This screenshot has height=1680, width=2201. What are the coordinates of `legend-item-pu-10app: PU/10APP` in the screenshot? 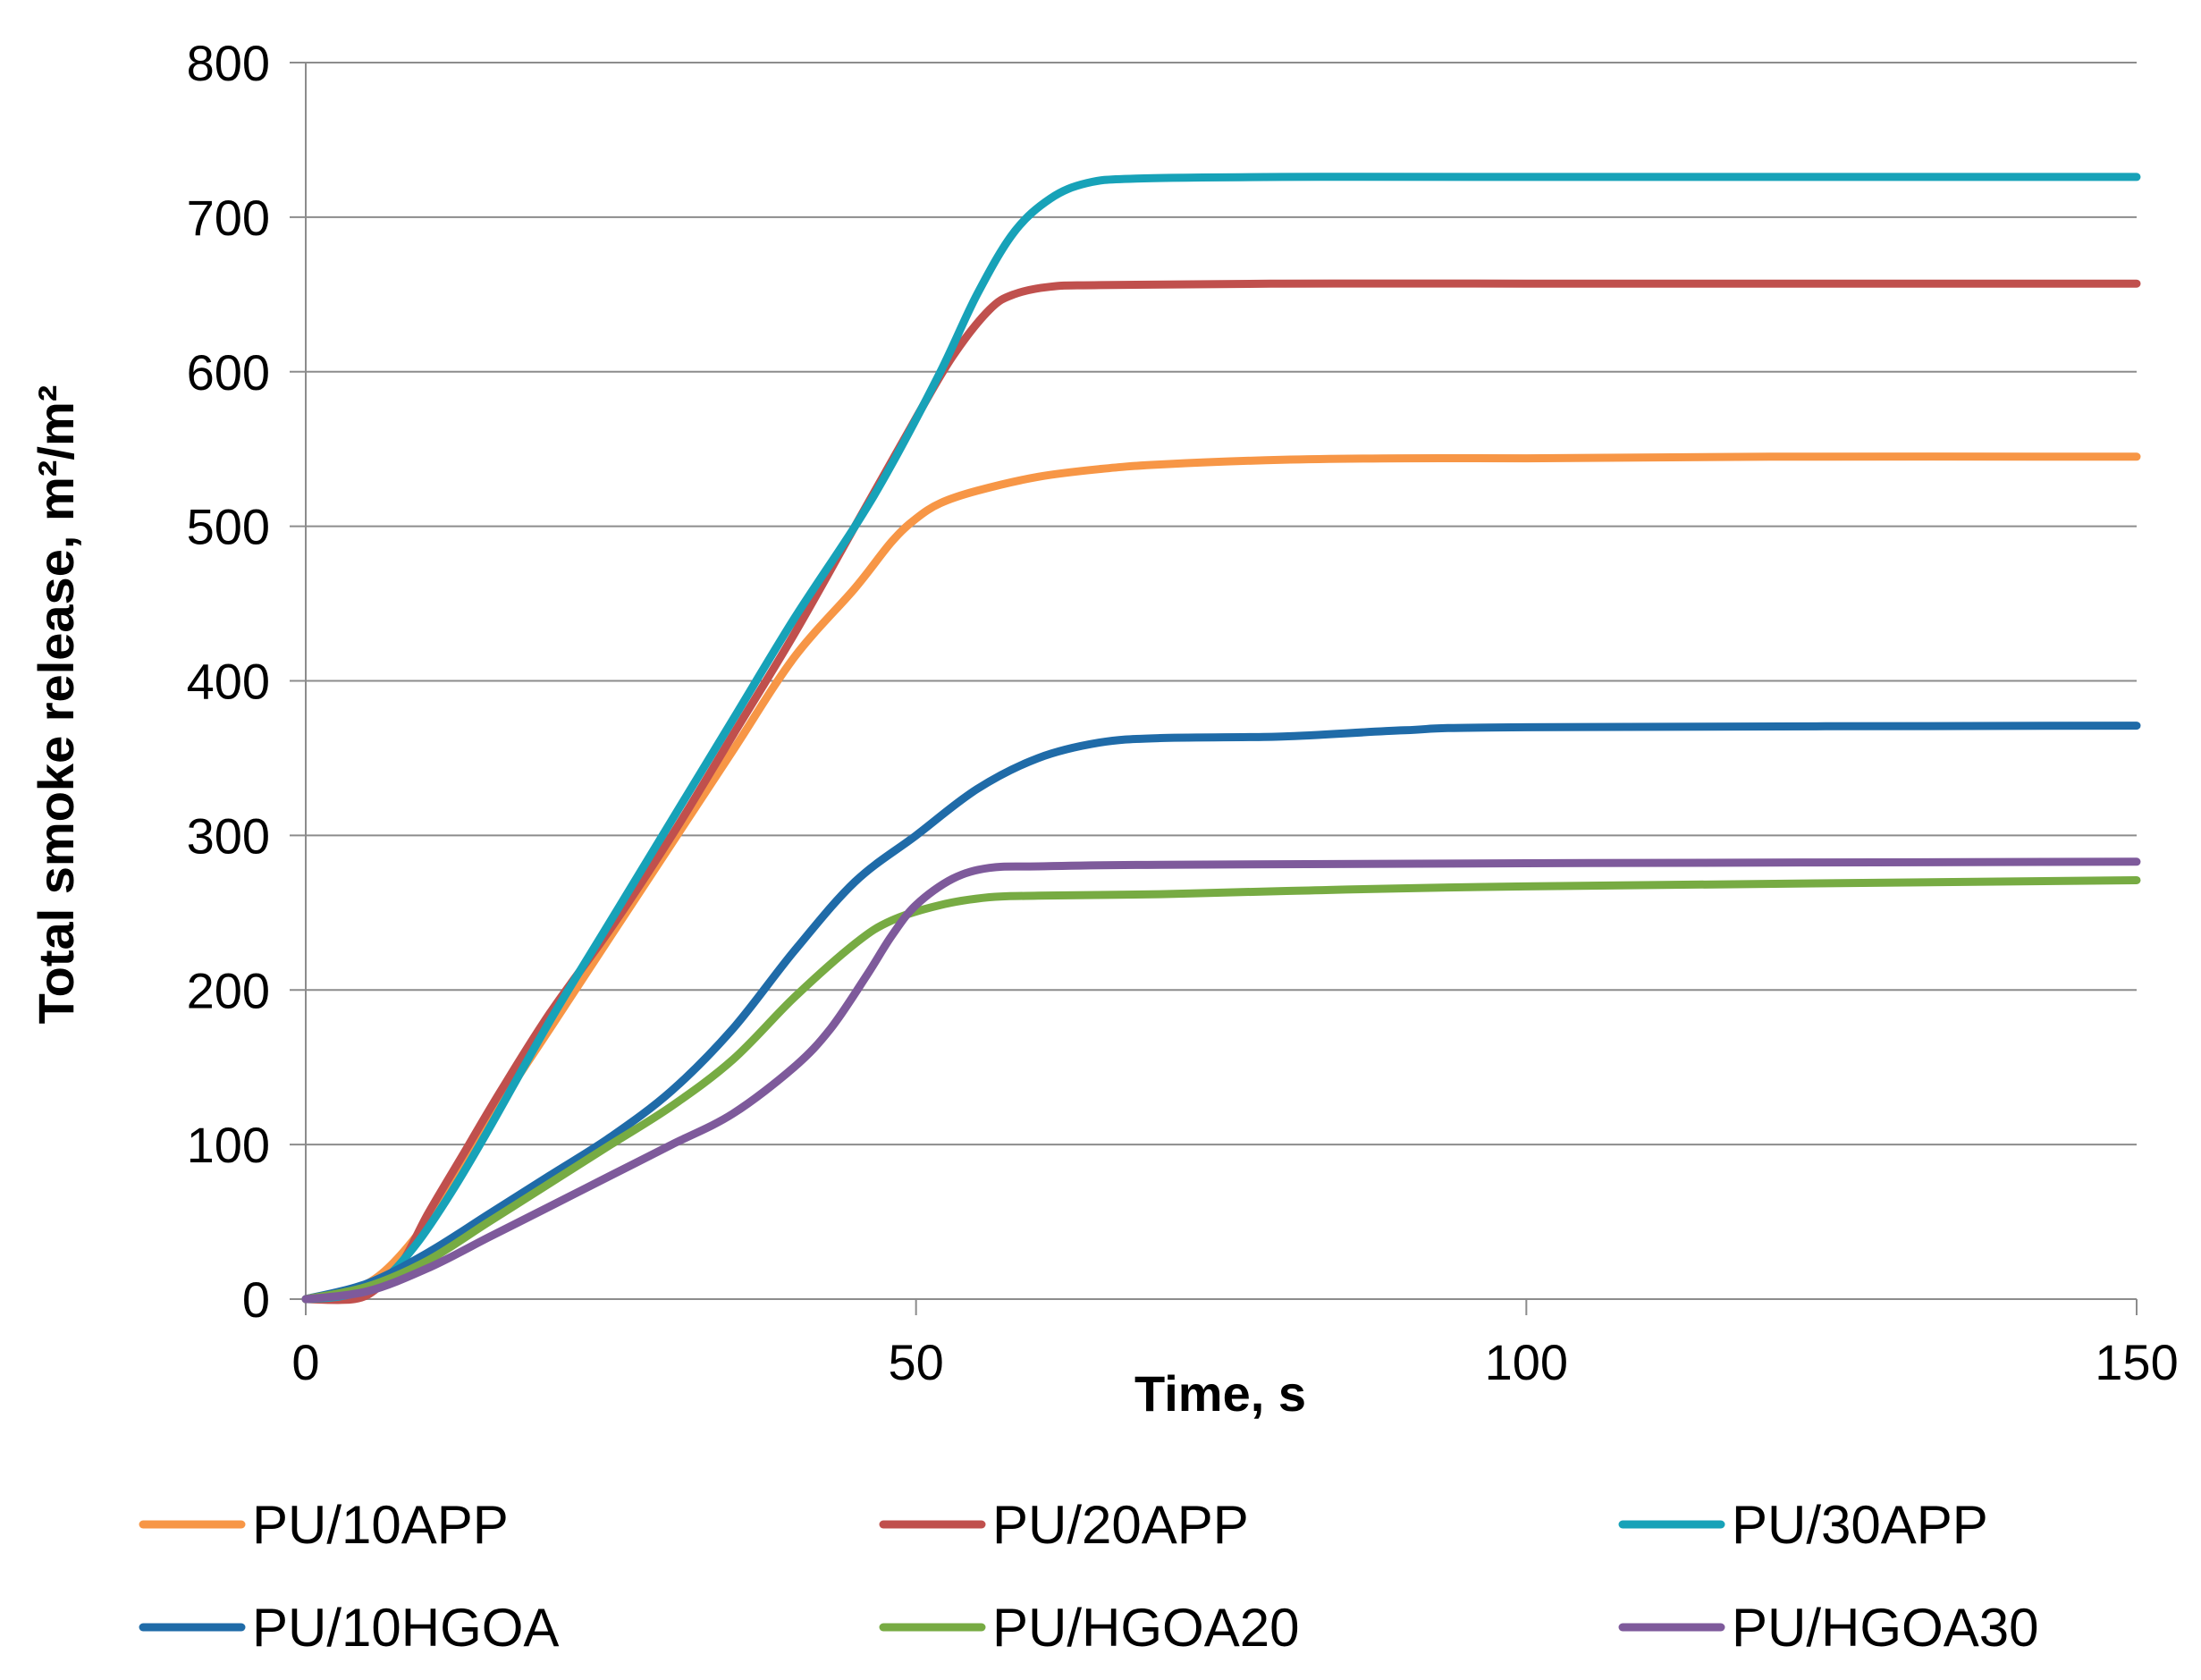 It's located at (324, 1525).